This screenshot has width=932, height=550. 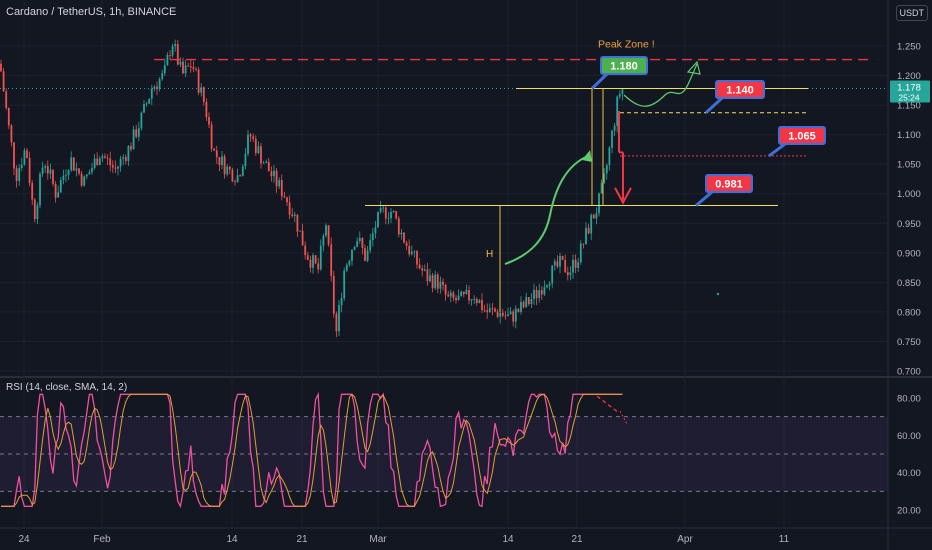 What do you see at coordinates (623, 417) in the screenshot?
I see `rsi-divergence-tail` at bounding box center [623, 417].